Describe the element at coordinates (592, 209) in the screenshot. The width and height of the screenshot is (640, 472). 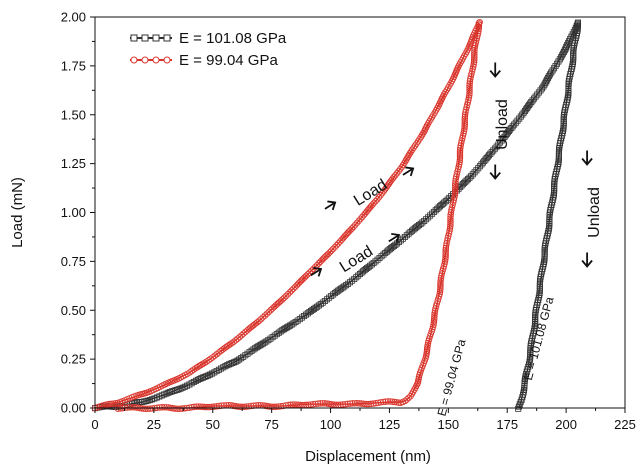
I see `annotation-3: Unload` at that location.